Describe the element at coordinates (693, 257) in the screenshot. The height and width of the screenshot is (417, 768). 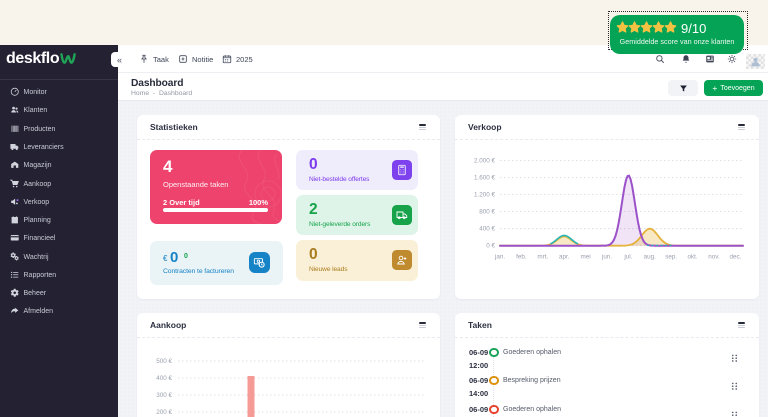
I see `svg-text: okt.` at that location.